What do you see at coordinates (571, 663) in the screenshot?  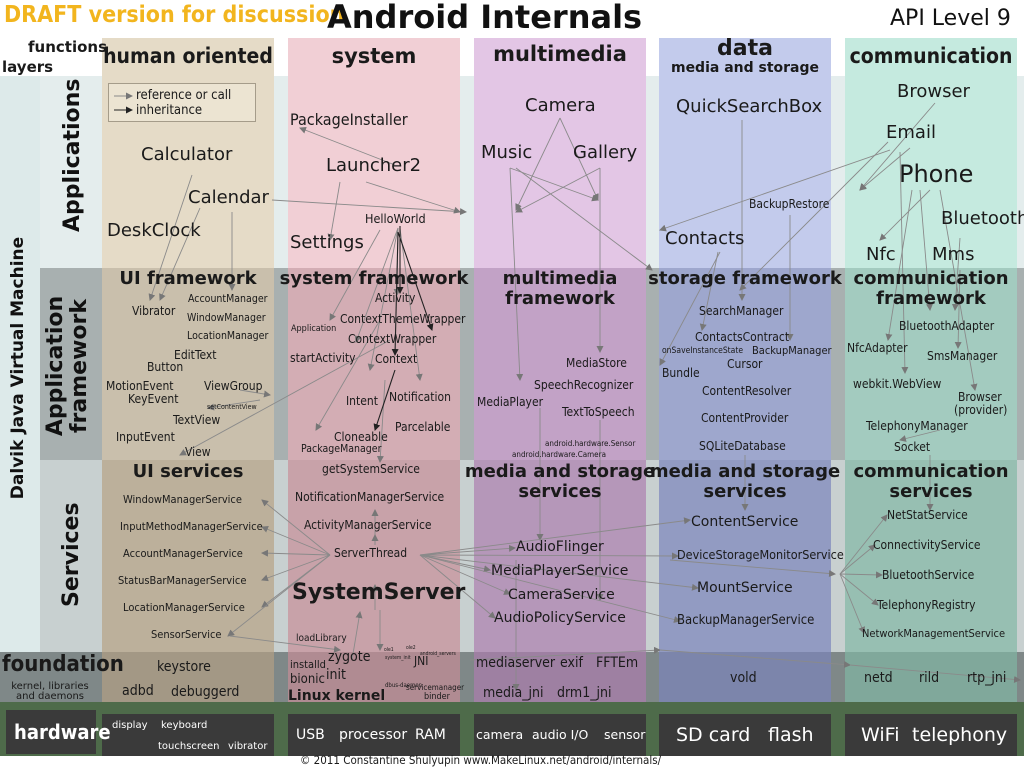 I see `foundation-exif: exif` at bounding box center [571, 663].